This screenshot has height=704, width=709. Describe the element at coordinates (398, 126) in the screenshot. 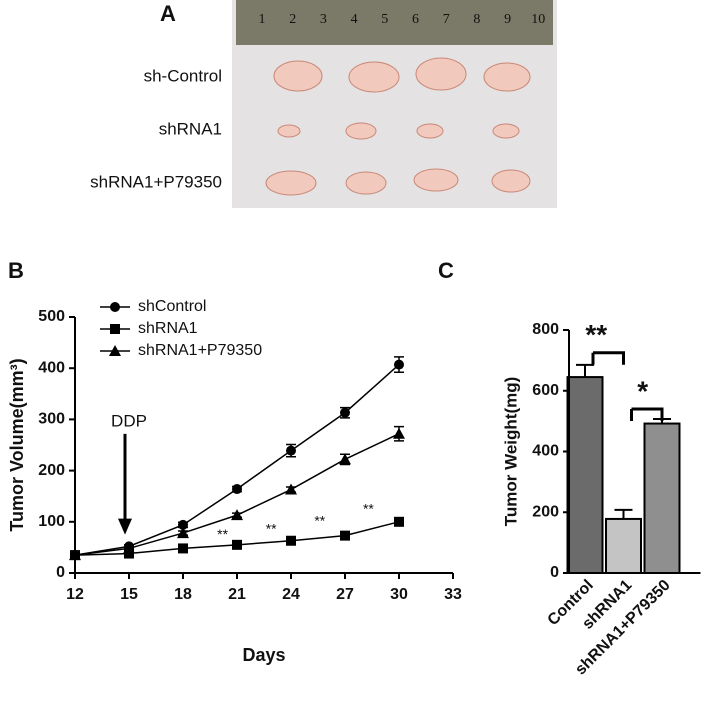

I see `tumors` at that location.